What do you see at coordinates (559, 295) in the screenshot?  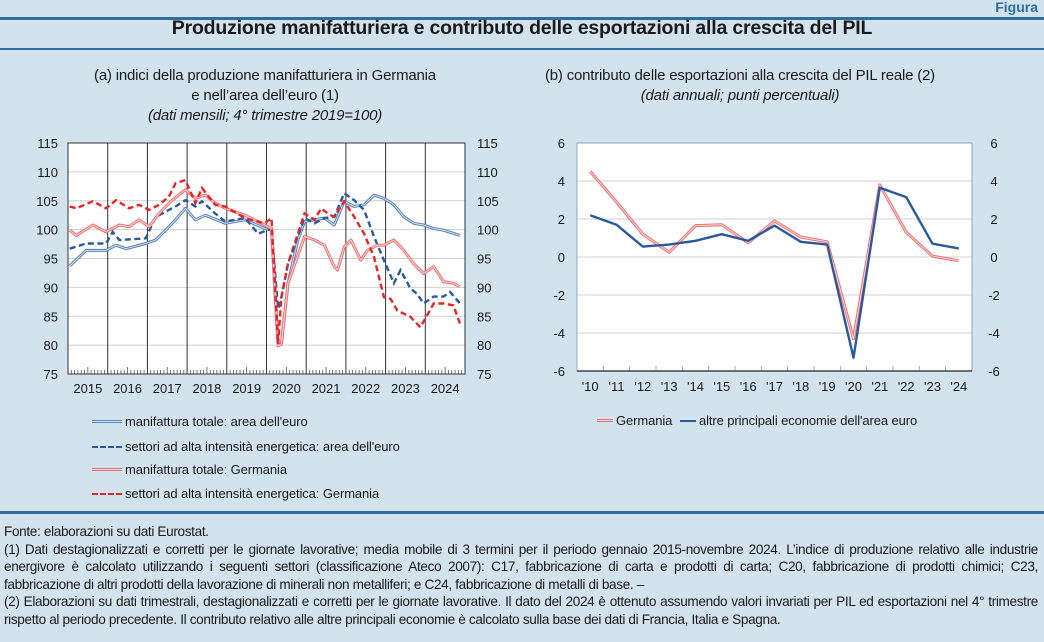 I see `chart-b-ytick-left: -2` at bounding box center [559, 295].